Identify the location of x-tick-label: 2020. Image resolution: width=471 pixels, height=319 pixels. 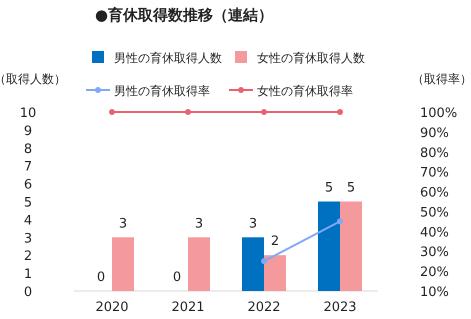
(112, 307).